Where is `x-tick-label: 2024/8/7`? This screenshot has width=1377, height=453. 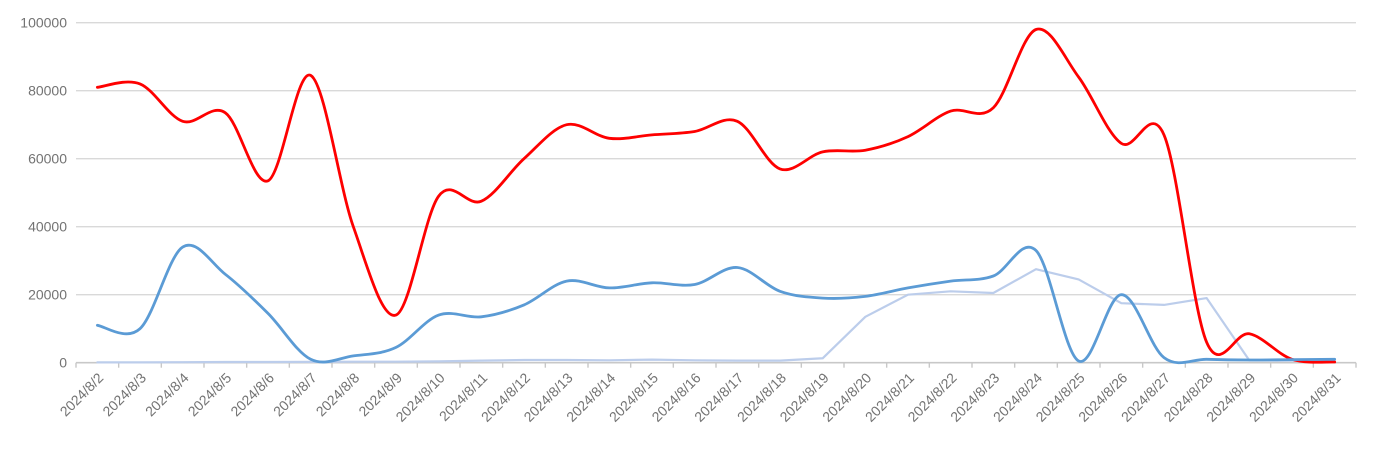
x-tick-label: 2024/8/7 is located at coordinates (295, 394).